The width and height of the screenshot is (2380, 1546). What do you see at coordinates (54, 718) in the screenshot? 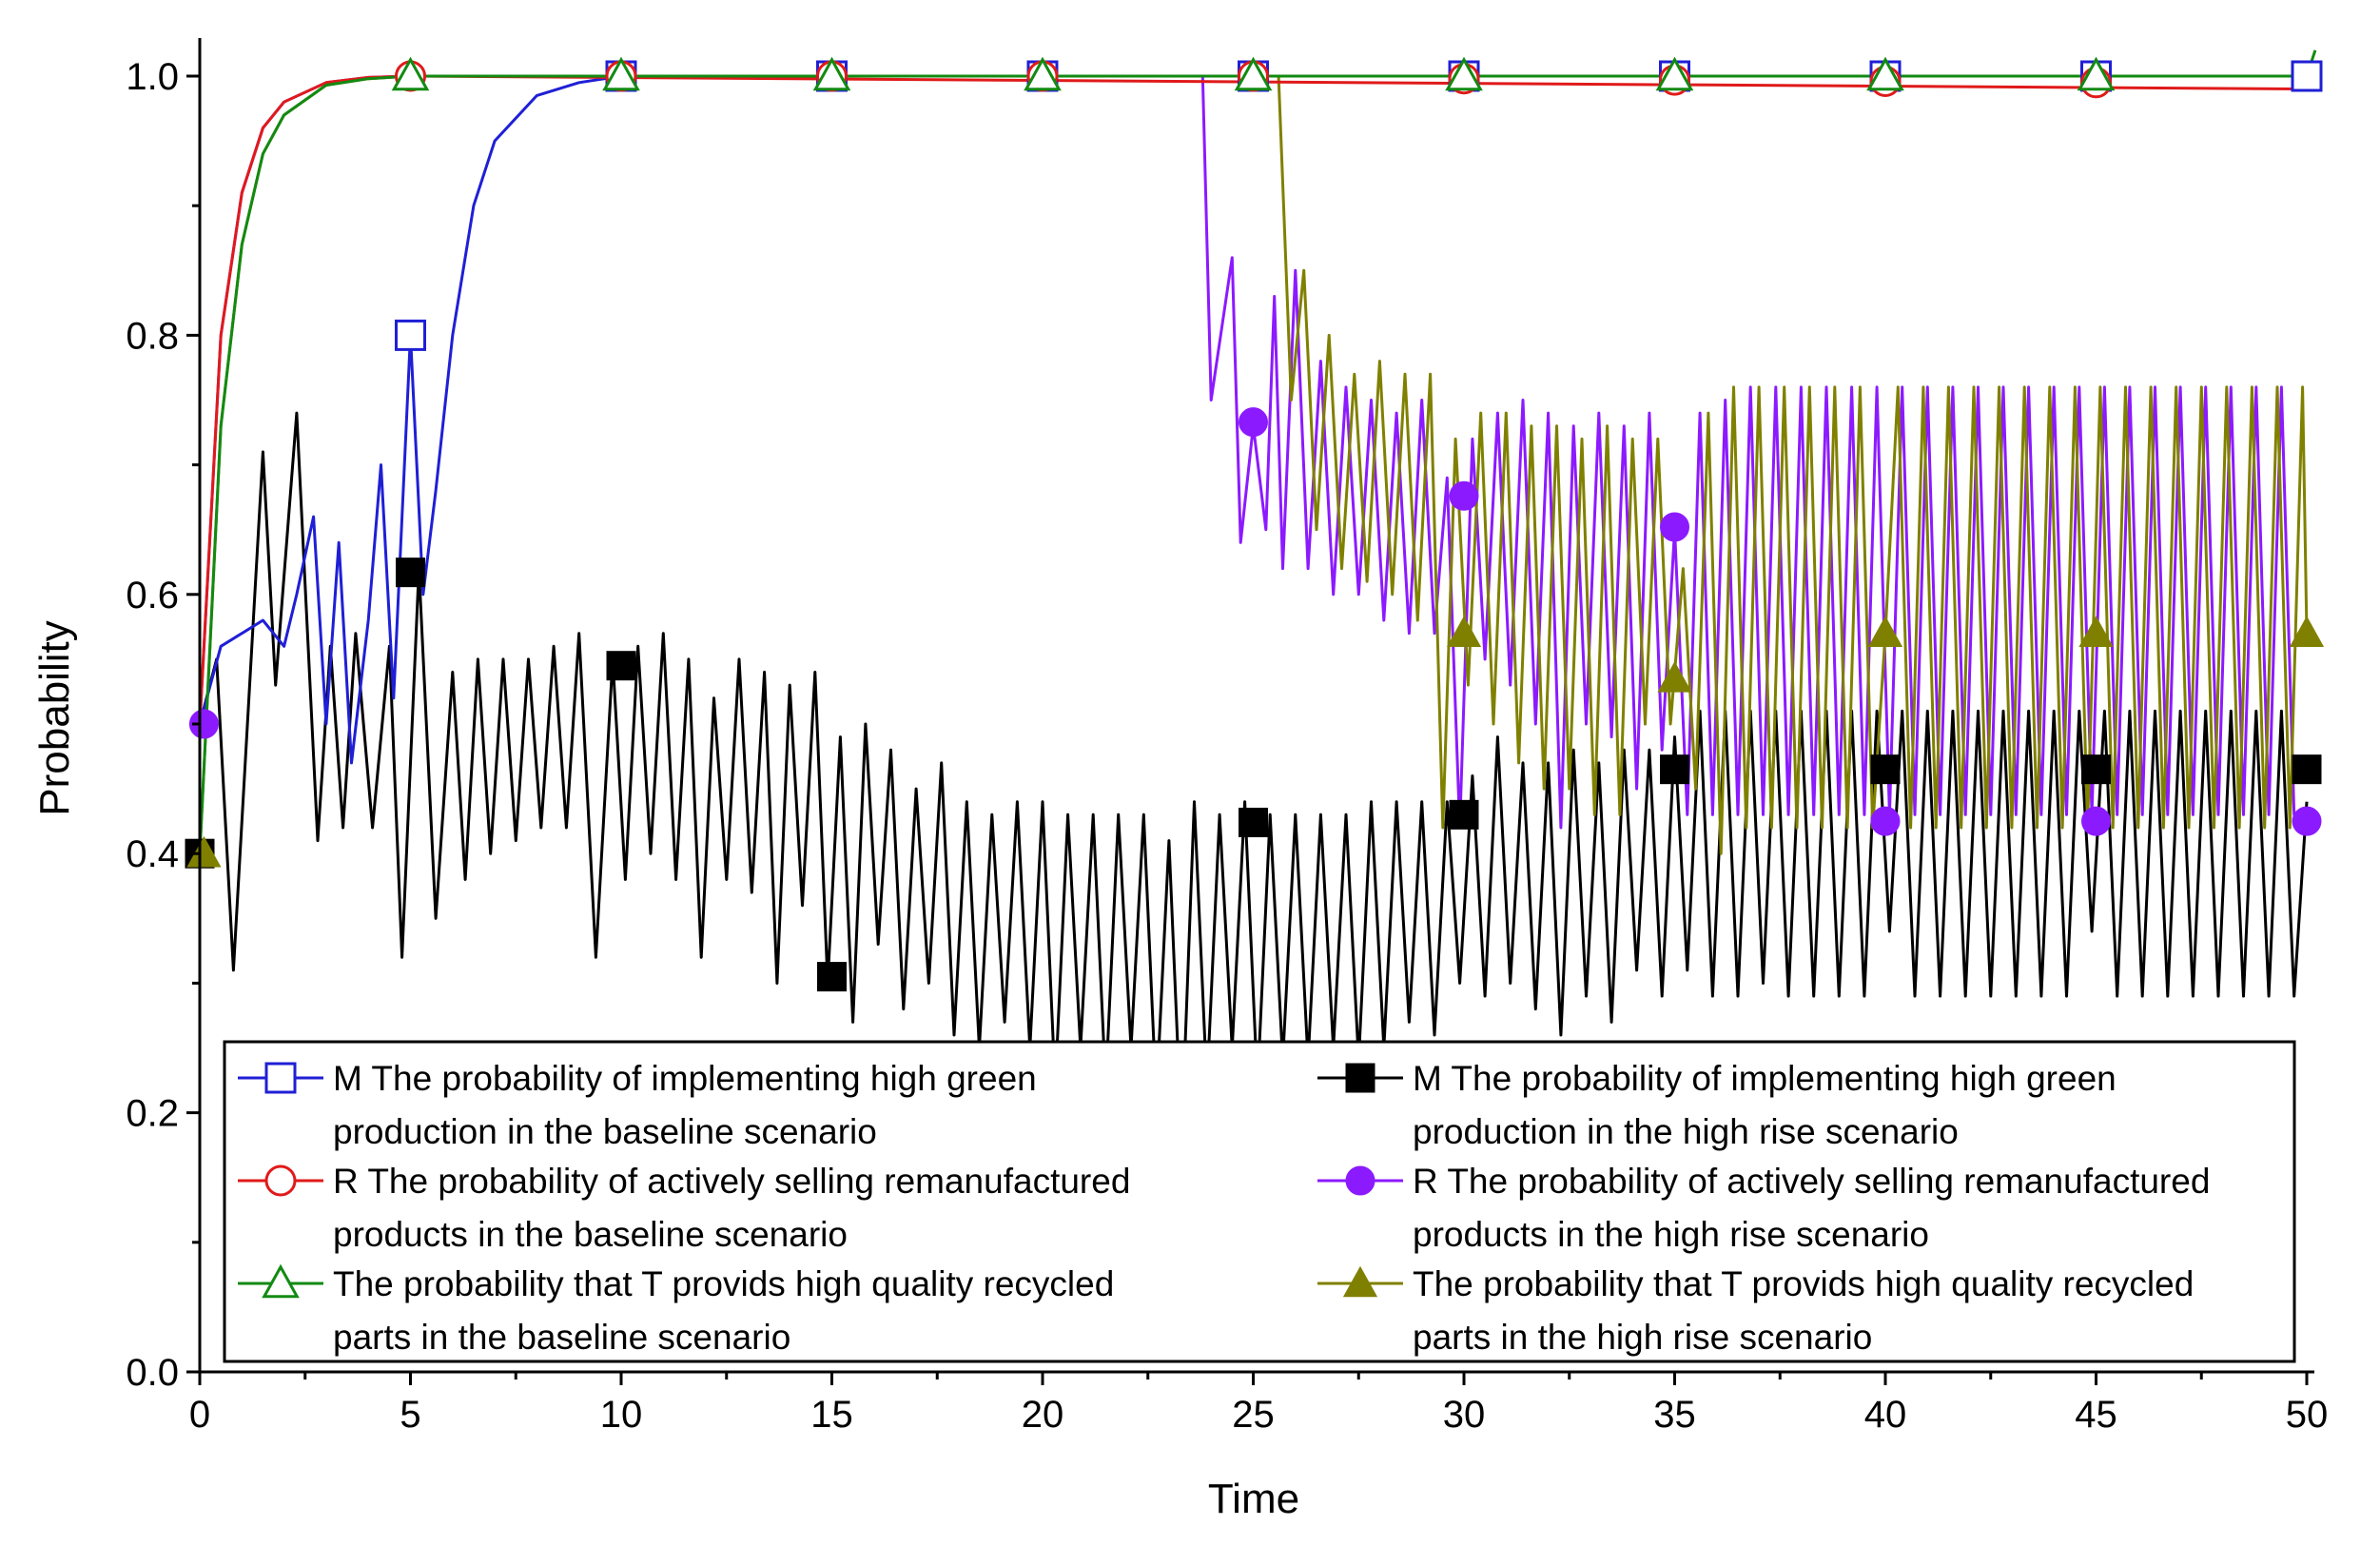
I see `y-axis-title: Probability` at bounding box center [54, 718].